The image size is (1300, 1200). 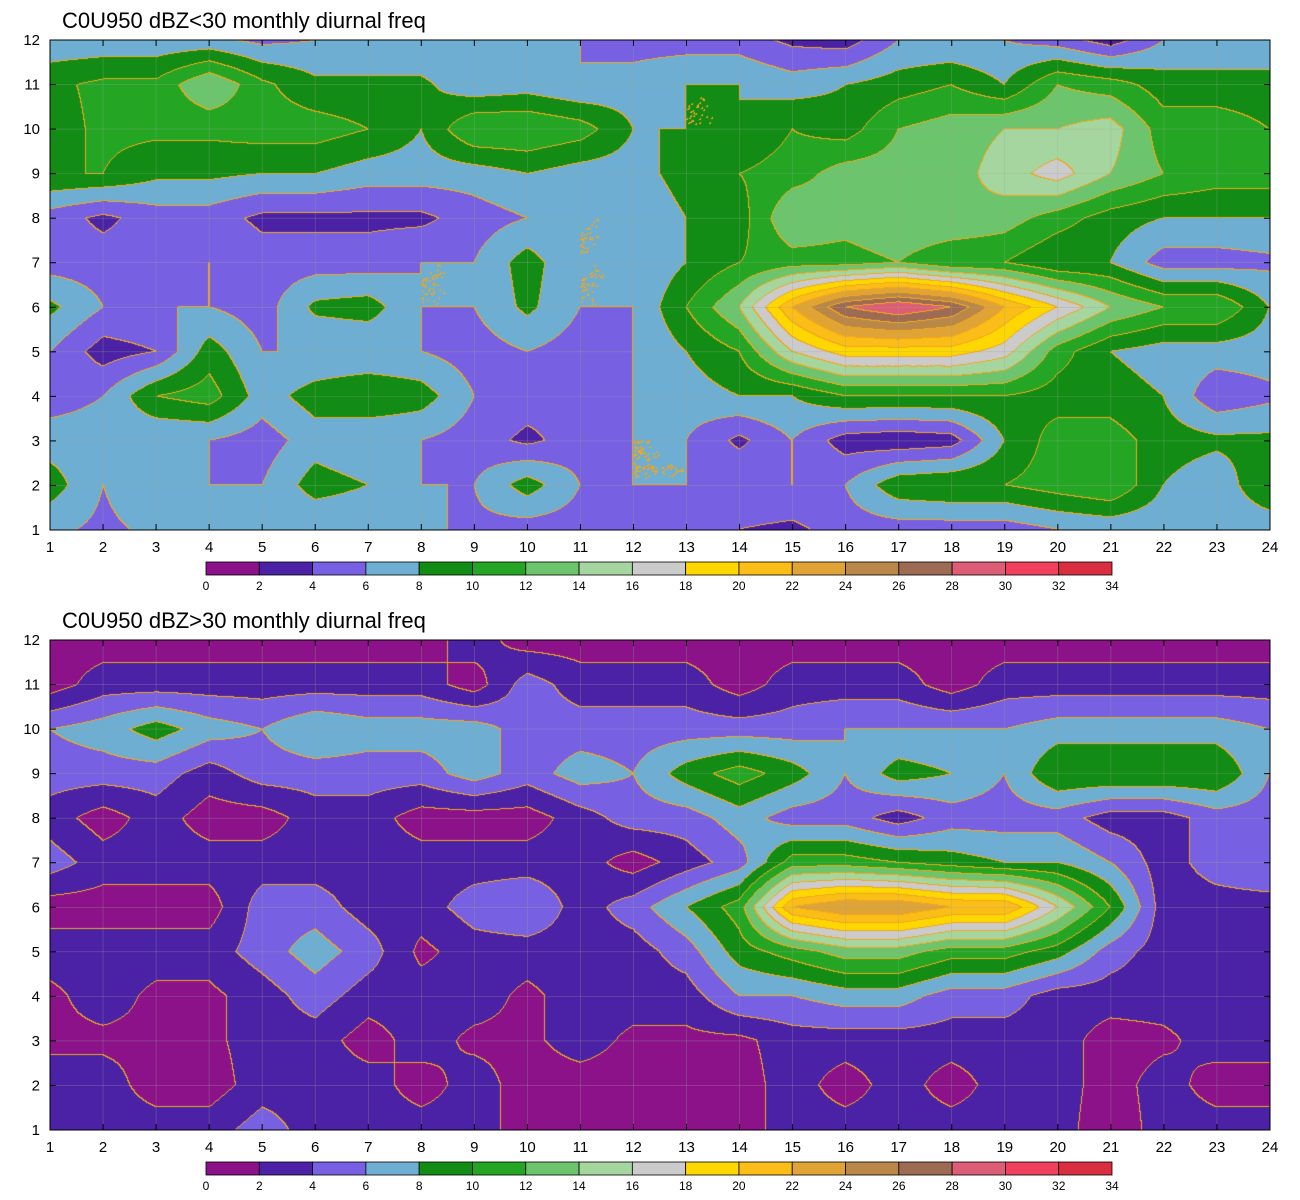 What do you see at coordinates (1217, 547) in the screenshot?
I see `x-tick-label: 23` at bounding box center [1217, 547].